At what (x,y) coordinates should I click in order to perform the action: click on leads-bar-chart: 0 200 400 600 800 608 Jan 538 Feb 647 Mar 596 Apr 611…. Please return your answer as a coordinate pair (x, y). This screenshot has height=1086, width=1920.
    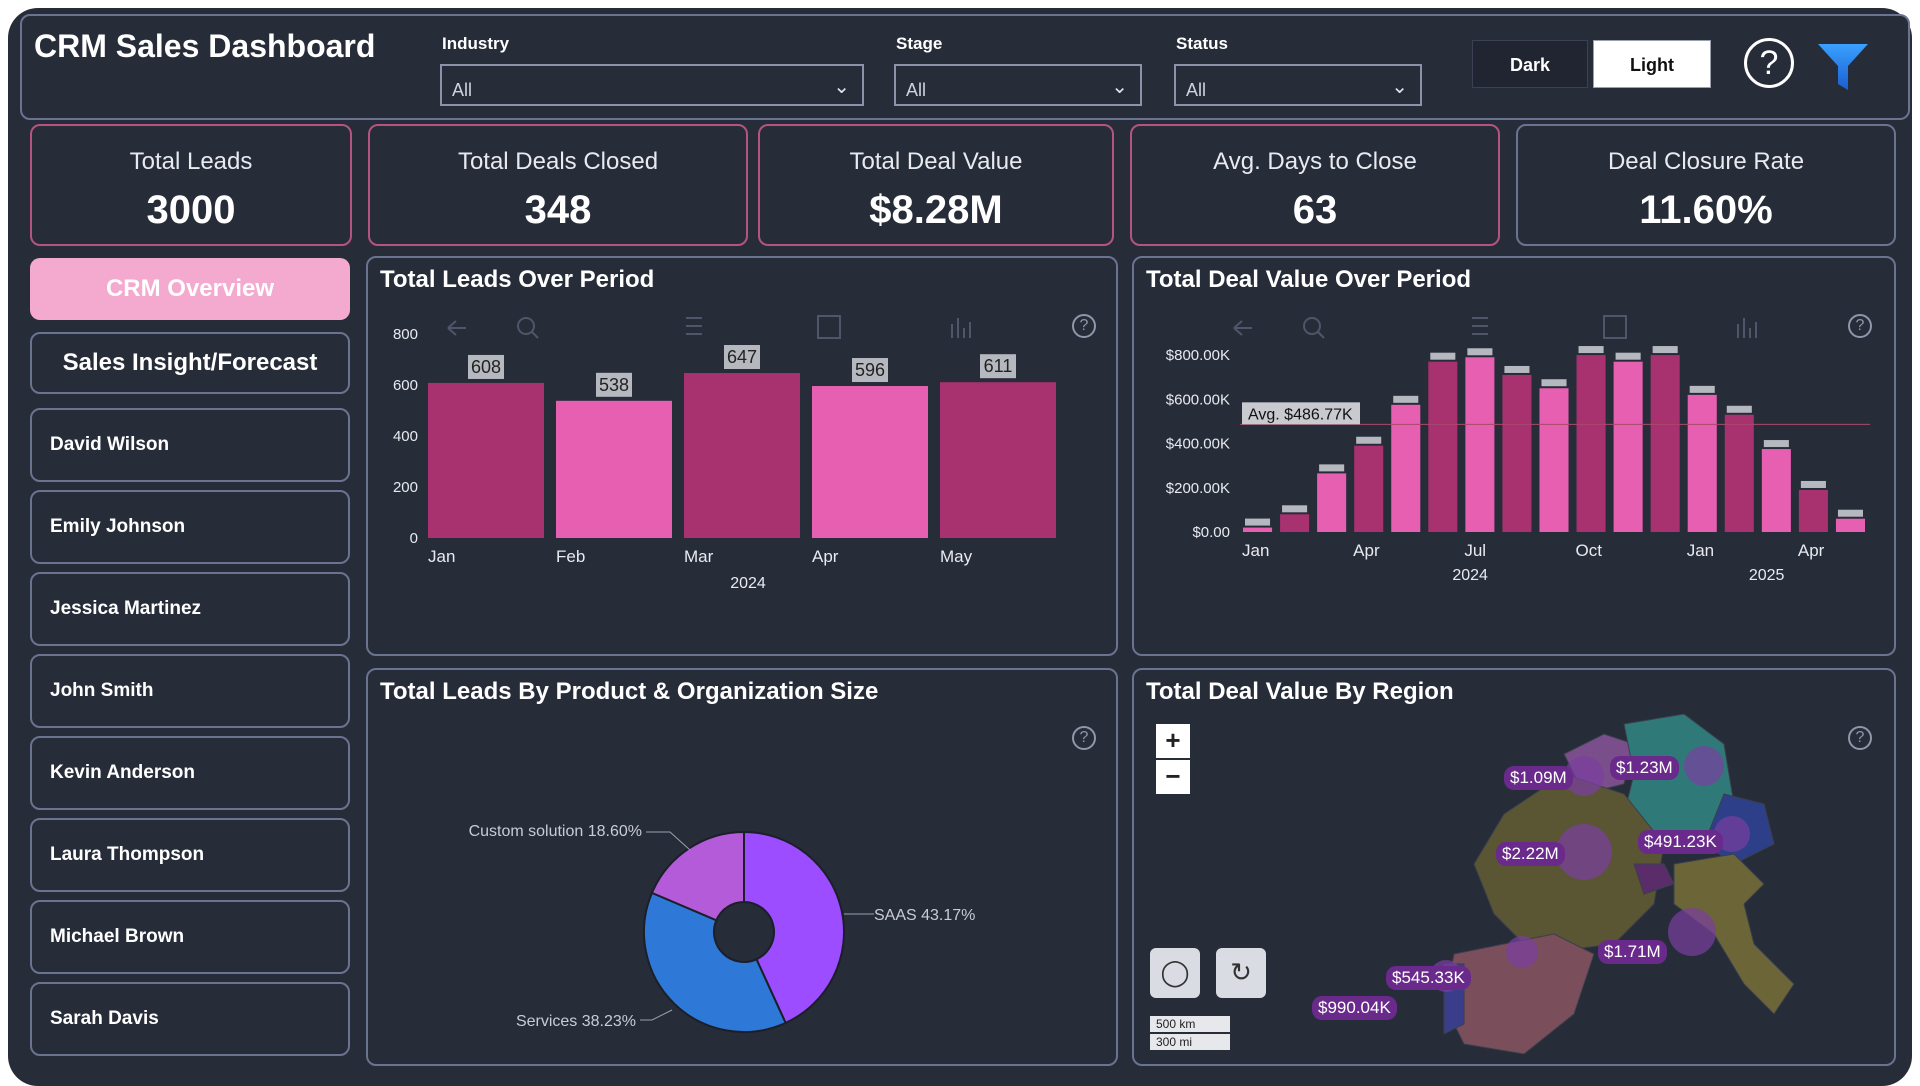
    Looking at the image, I should click on (724, 459).